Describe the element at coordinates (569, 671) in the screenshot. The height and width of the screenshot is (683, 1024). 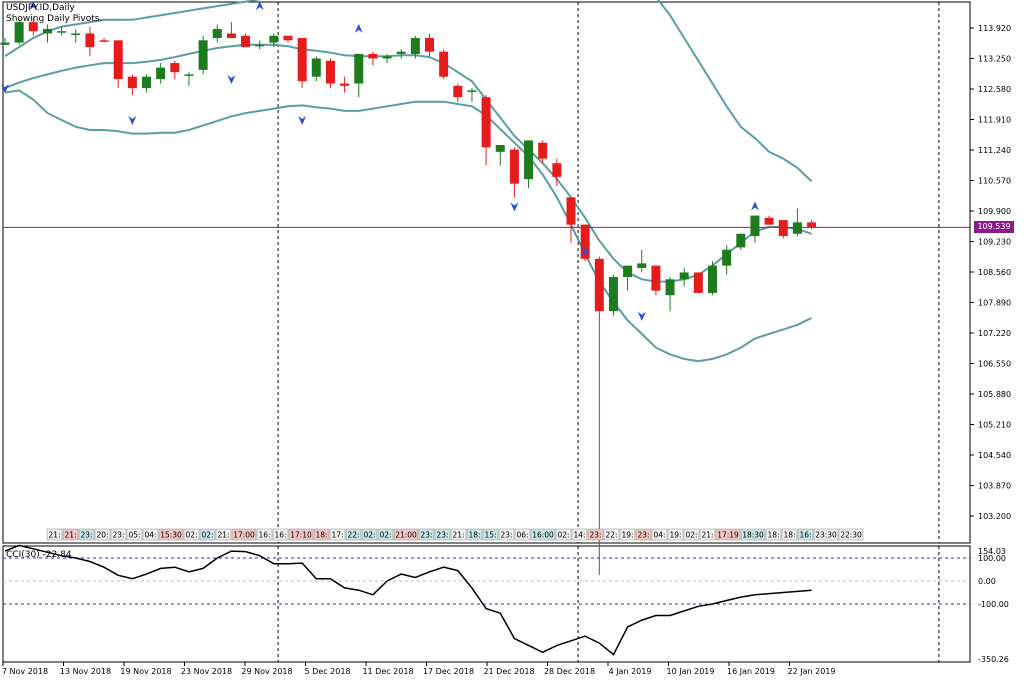
I see `time-axis-label: 28 Dec 2018` at that location.